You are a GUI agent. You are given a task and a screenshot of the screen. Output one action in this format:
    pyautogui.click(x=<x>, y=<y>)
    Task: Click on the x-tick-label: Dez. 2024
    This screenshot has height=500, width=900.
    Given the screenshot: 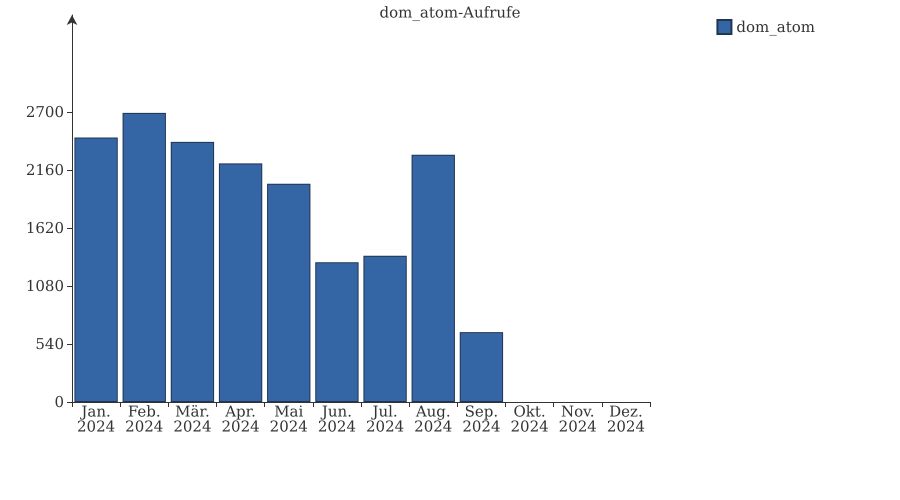 What is the action you would take?
    pyautogui.click(x=626, y=419)
    